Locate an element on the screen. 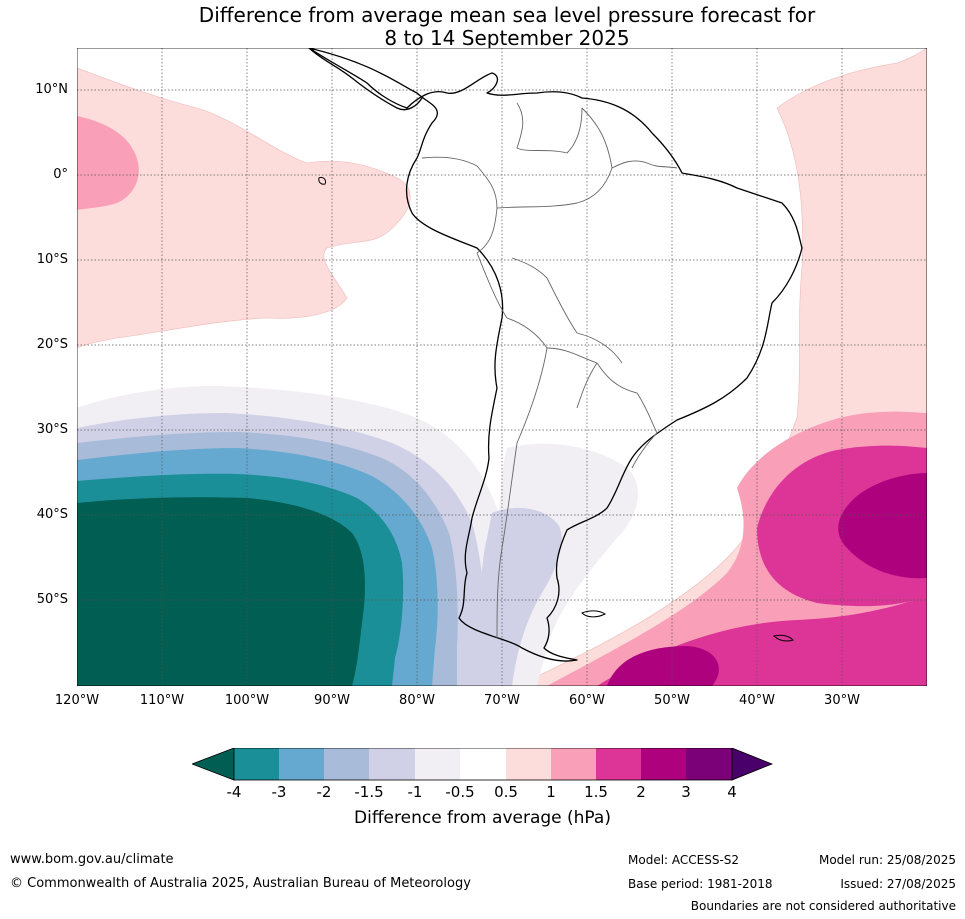 The width and height of the screenshot is (965, 919). footer-model-run: Model run: 25/08/2025 is located at coordinates (887, 860).